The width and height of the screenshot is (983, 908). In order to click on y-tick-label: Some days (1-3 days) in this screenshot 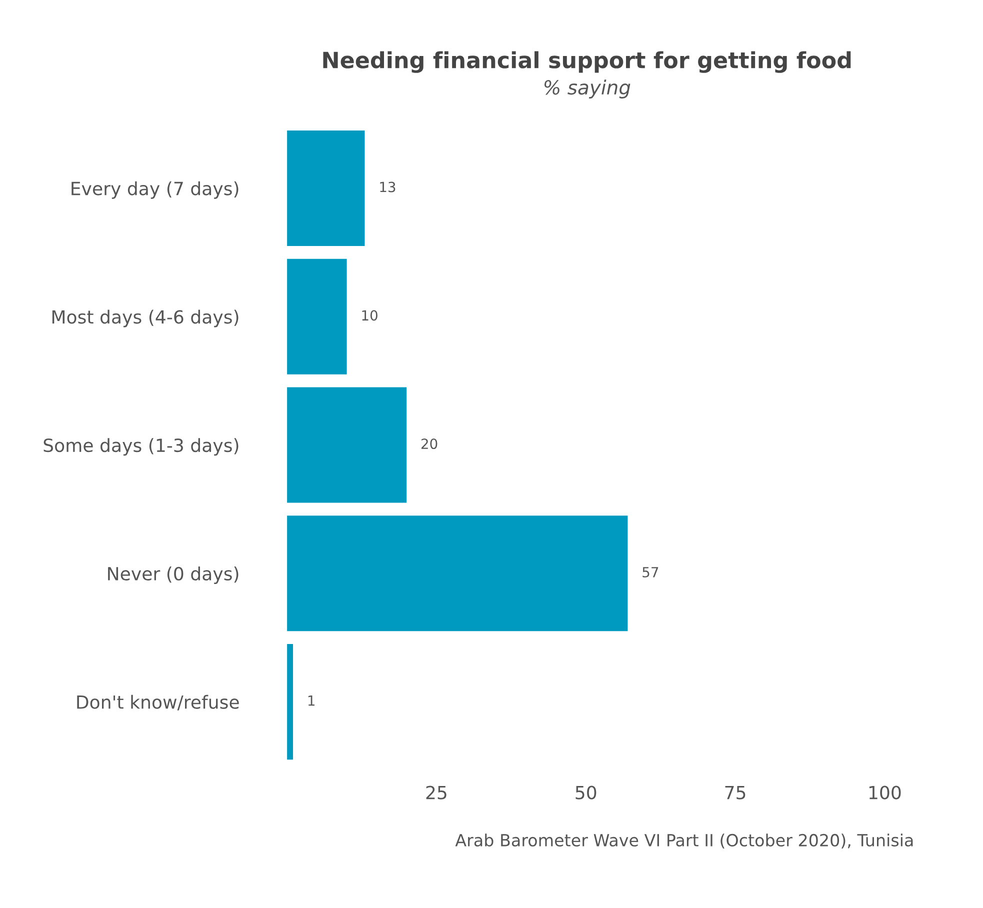, I will do `click(141, 447)`.